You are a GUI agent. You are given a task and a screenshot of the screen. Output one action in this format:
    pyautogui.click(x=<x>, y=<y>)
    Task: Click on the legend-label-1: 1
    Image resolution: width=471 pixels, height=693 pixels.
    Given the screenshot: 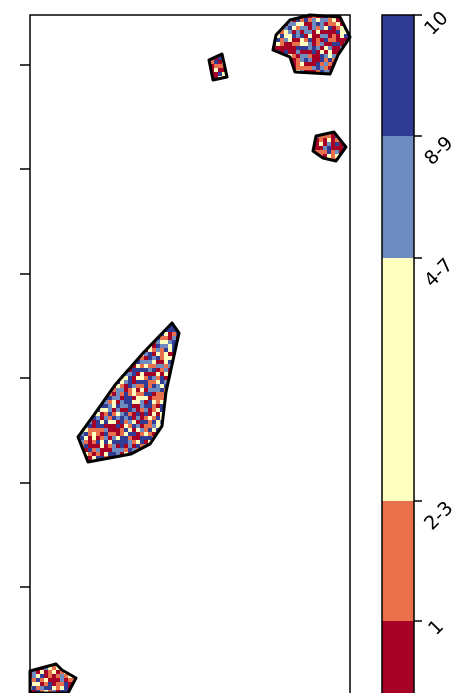 What is the action you would take?
    pyautogui.click(x=436, y=627)
    